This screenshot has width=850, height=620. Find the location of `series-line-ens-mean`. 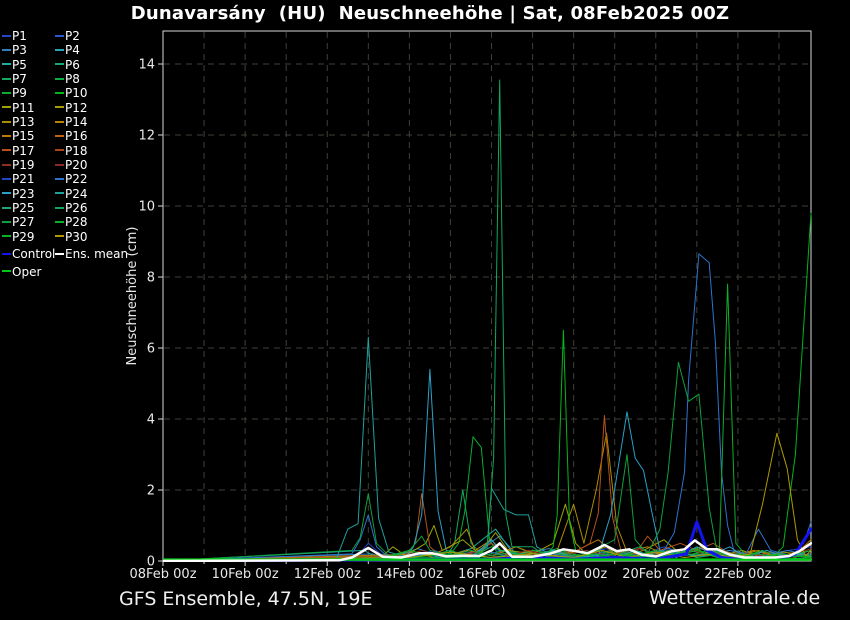

series-line-ens-mean is located at coordinates (487, 550).